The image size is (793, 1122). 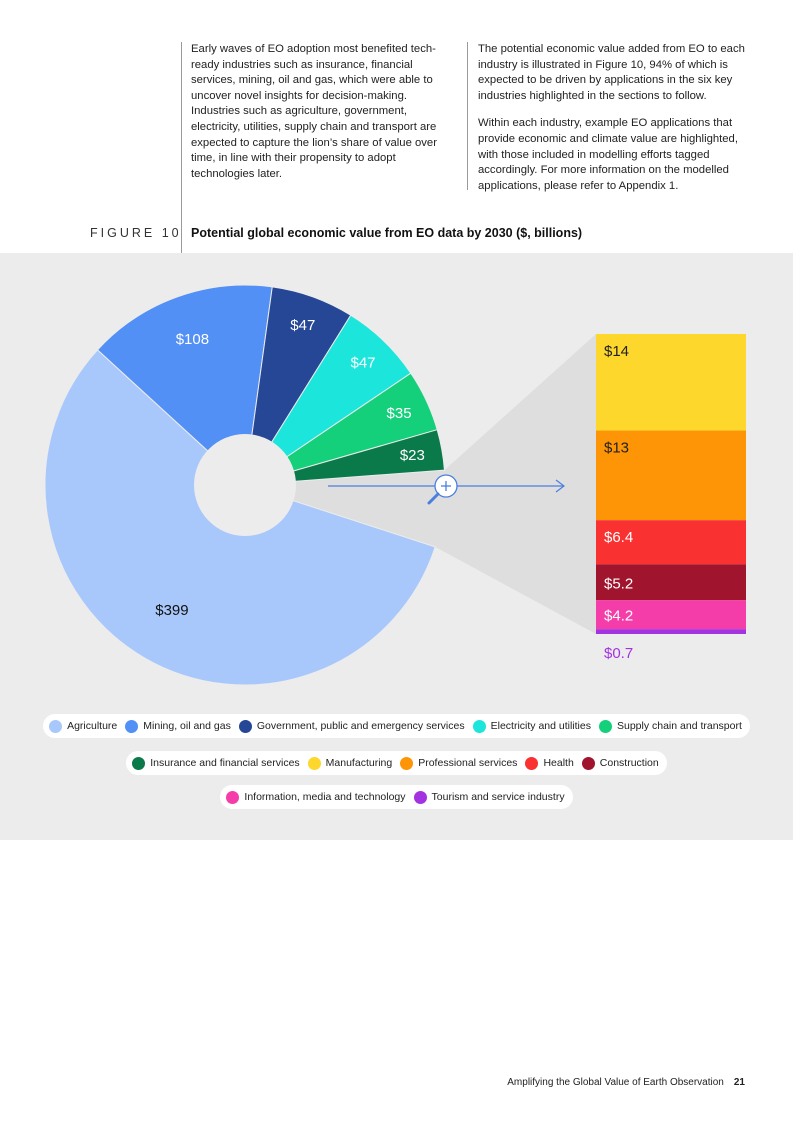 I want to click on zoom-funnel, so click(x=420, y=484).